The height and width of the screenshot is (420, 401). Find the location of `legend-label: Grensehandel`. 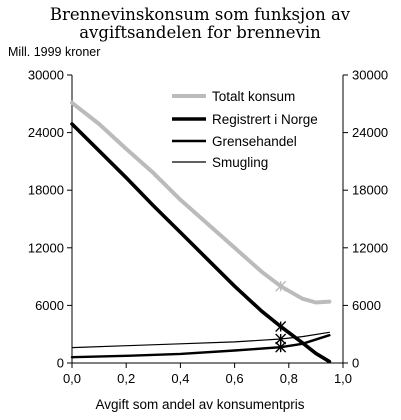

legend-label: Grensehandel is located at coordinates (254, 141).